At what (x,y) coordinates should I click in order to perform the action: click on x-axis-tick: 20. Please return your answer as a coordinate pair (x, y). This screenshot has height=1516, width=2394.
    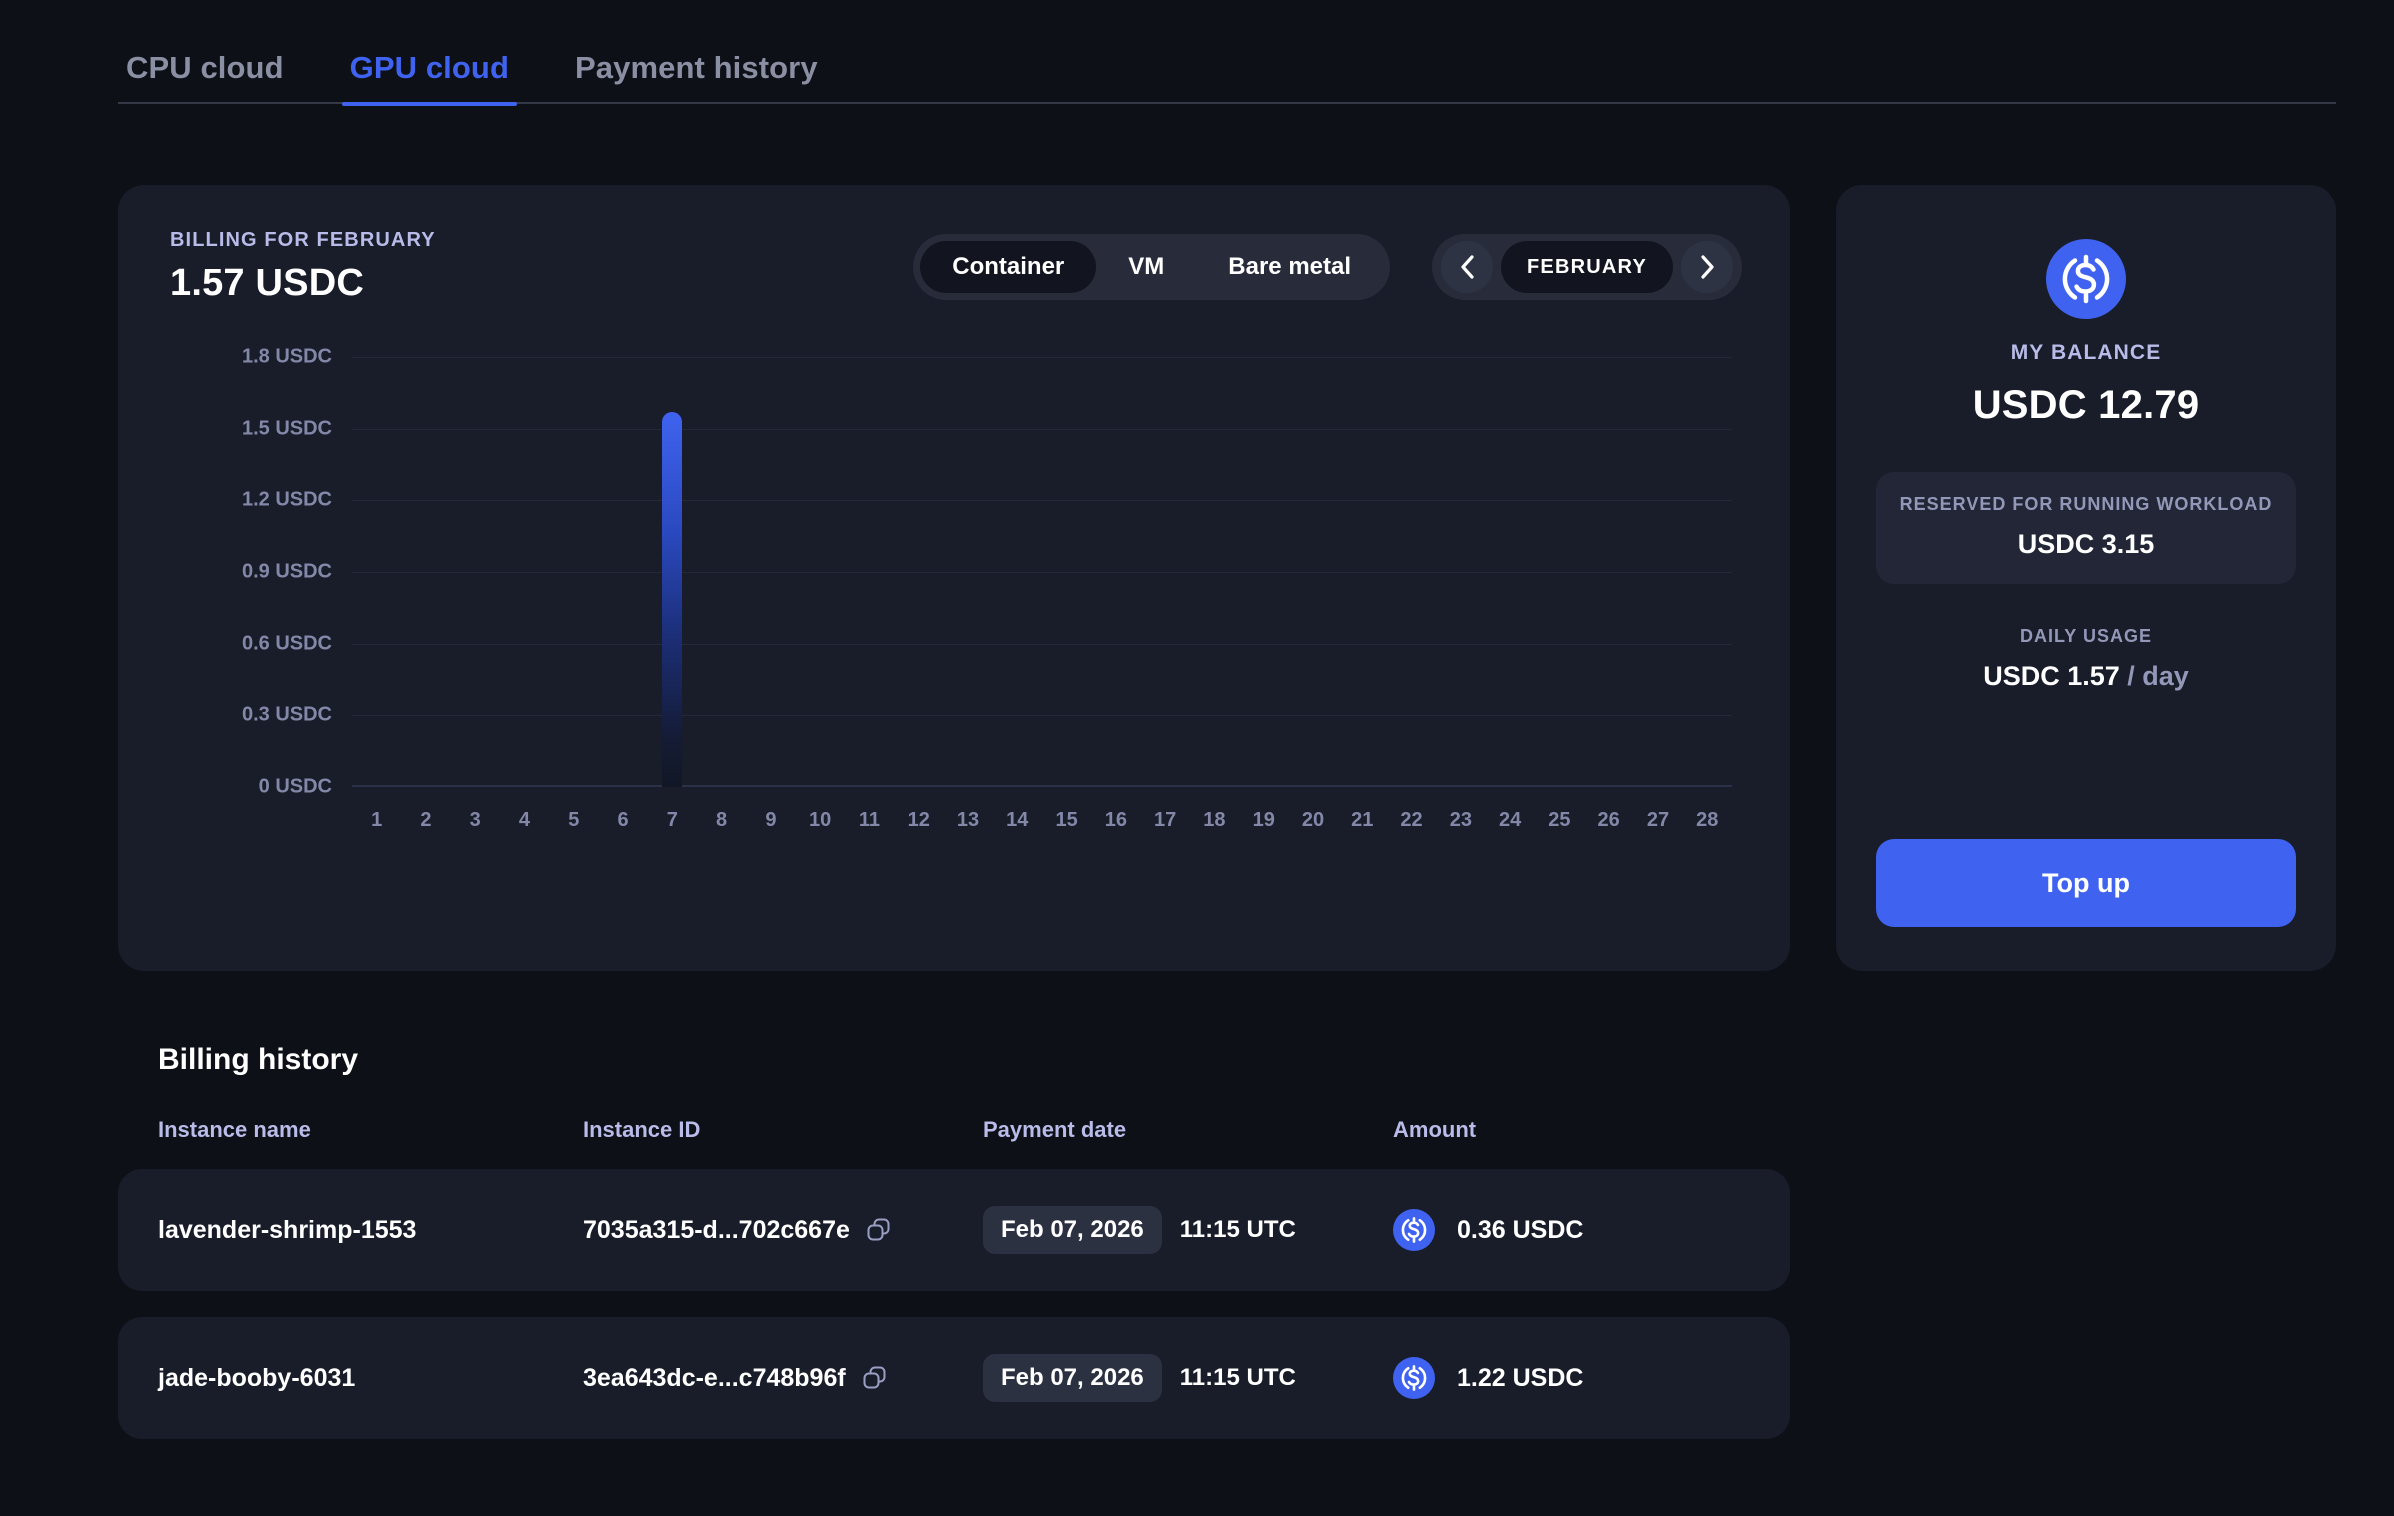
    Looking at the image, I should click on (1313, 820).